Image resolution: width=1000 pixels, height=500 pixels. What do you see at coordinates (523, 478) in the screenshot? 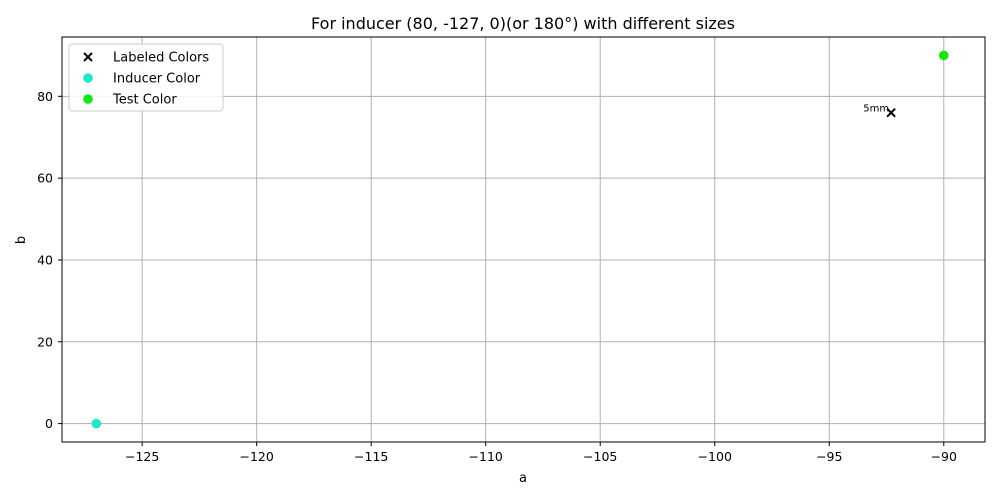
I see `x-axis-label: a` at bounding box center [523, 478].